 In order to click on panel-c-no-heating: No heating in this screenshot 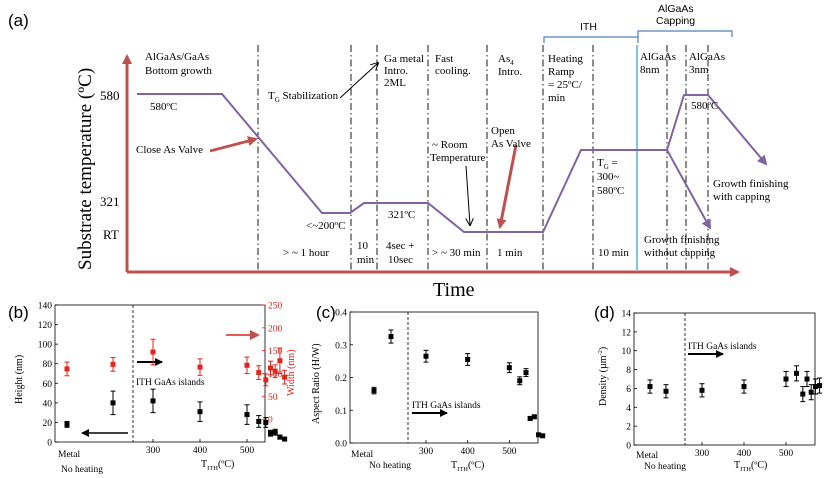, I will do `click(390, 466)`.